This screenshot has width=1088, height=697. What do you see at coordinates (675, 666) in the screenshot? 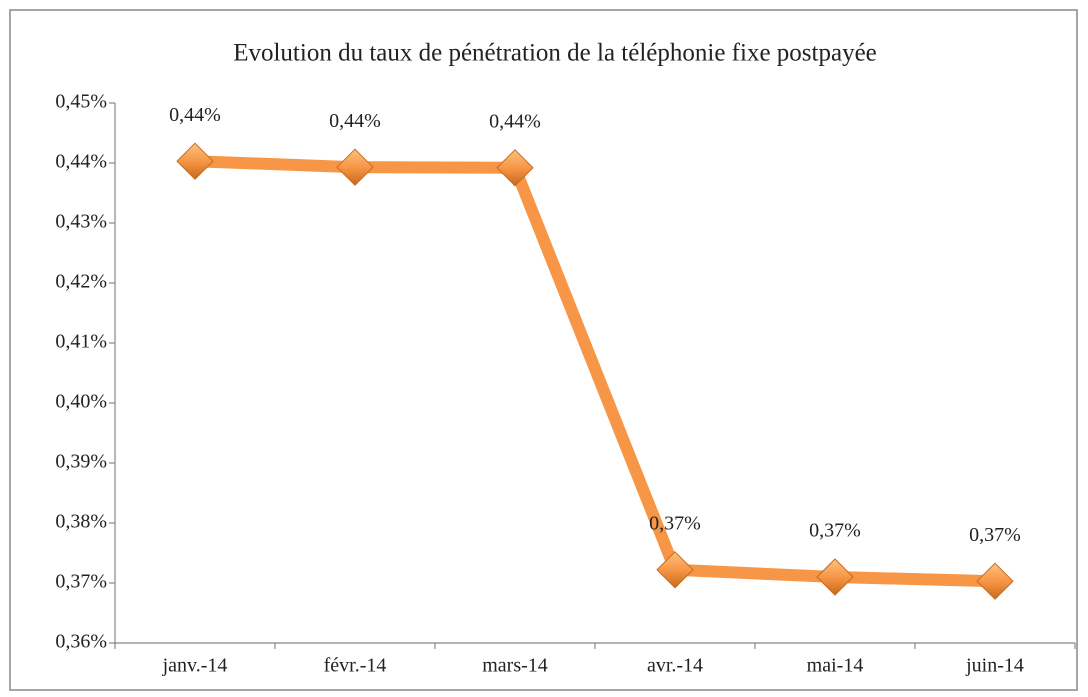
I see `x-tick-label: avr.-14` at bounding box center [675, 666].